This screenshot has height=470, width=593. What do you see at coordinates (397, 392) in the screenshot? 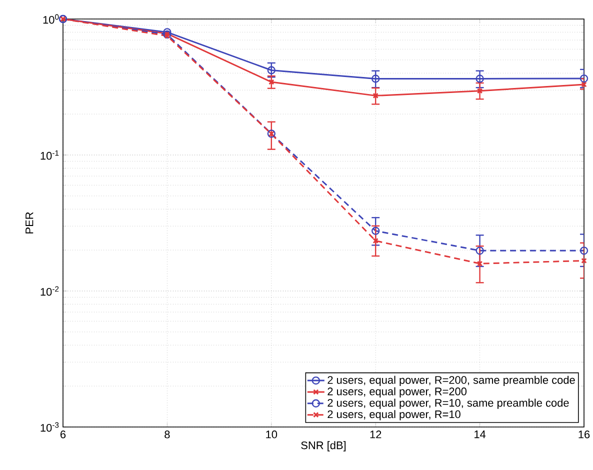
I see `legend-label: 2 users, equal power, R=200` at bounding box center [397, 392].